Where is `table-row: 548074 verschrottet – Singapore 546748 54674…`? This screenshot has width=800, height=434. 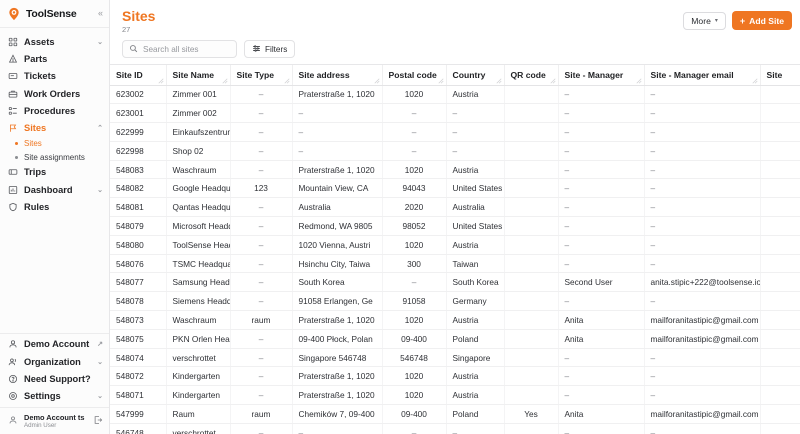
table-row: 548074 verschrottet – Singapore 546748 54674… is located at coordinates (455, 358).